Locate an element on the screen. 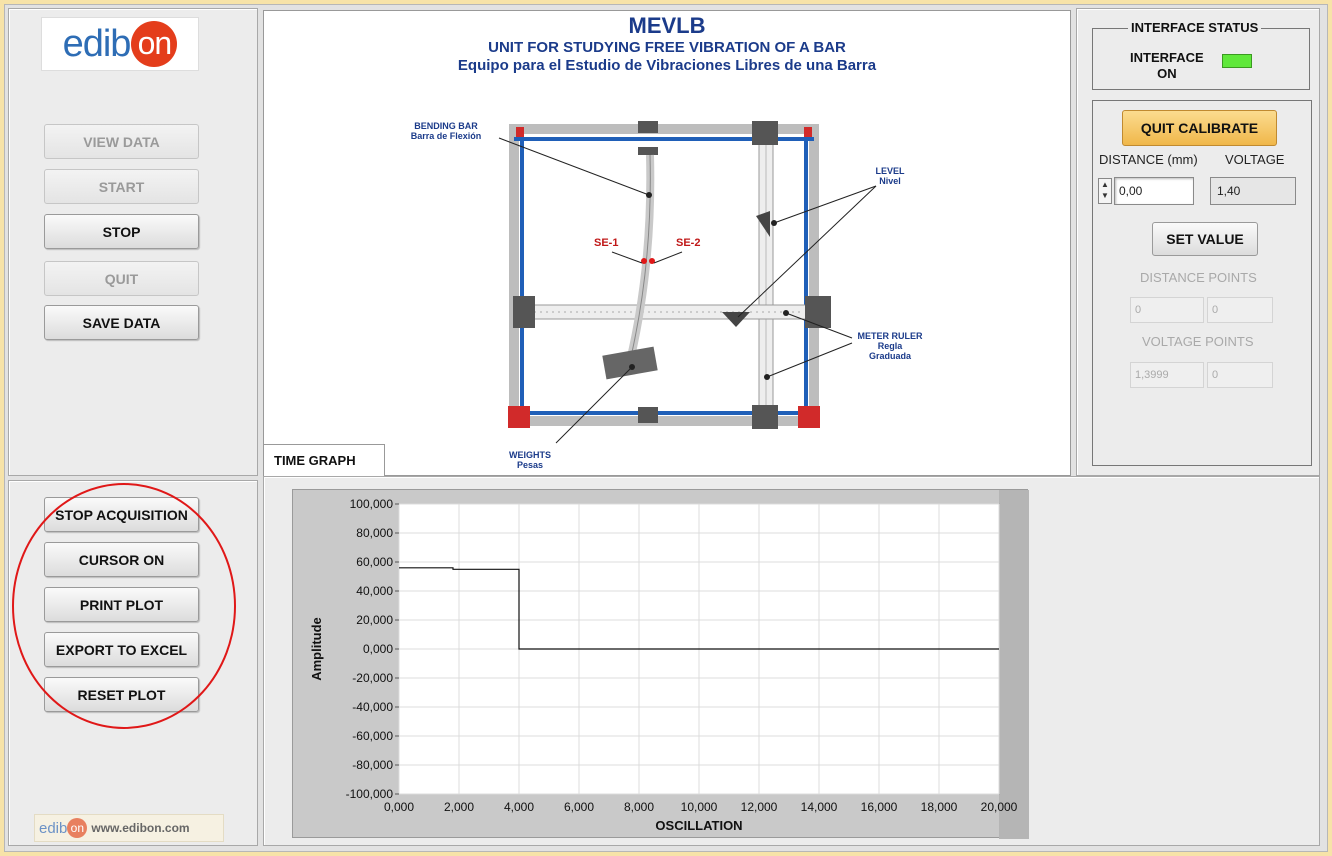 This screenshot has width=1332, height=856. bar-apparatus-drawing is located at coordinates (687, 282).